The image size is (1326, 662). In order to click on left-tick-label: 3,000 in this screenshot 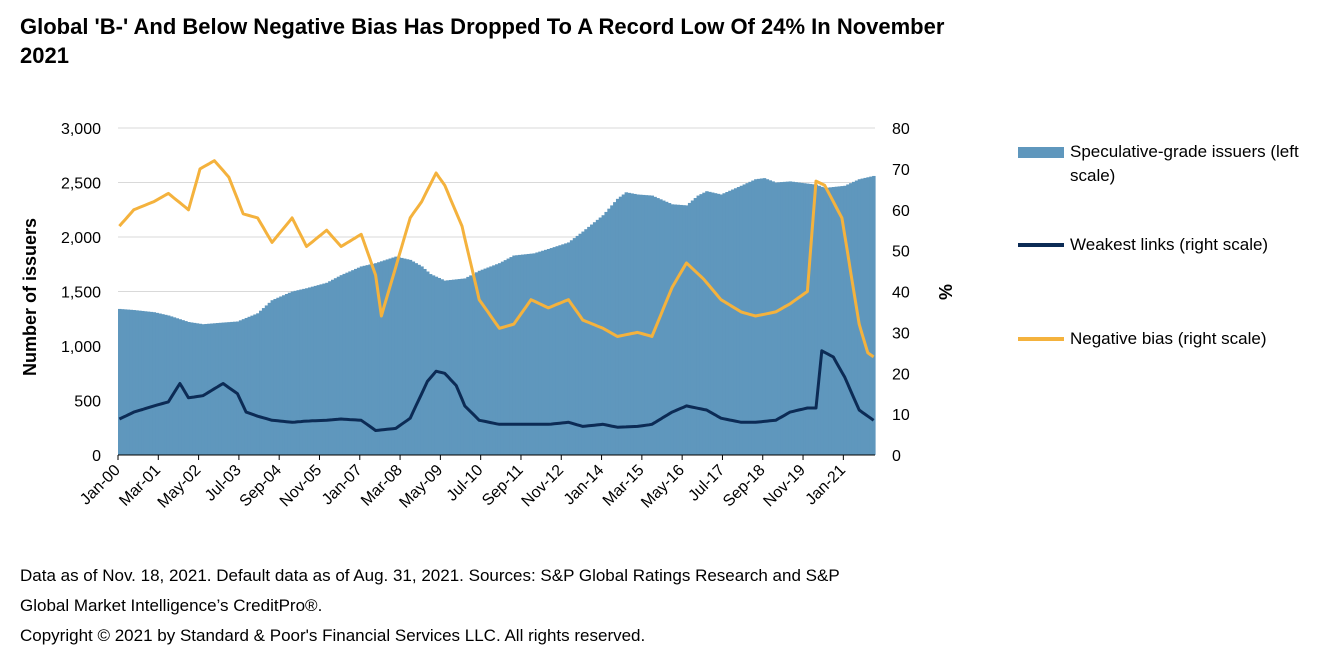, I will do `click(81, 129)`.